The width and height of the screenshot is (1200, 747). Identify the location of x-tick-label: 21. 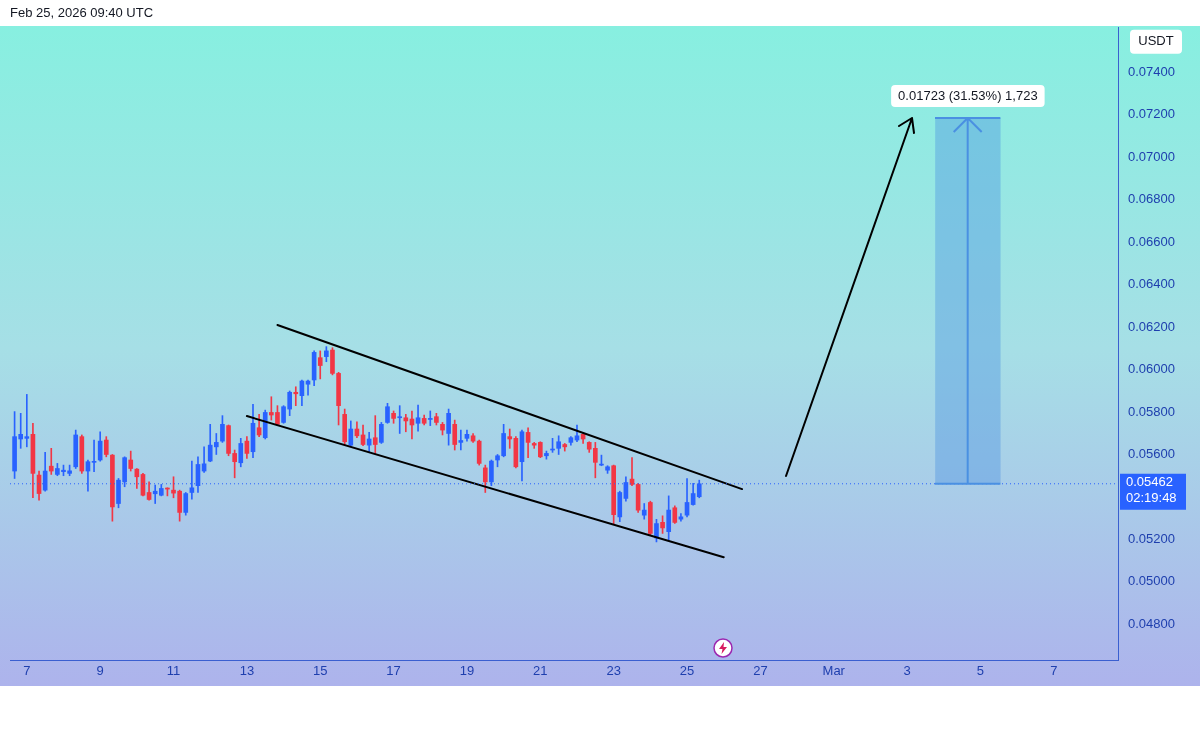
(540, 670).